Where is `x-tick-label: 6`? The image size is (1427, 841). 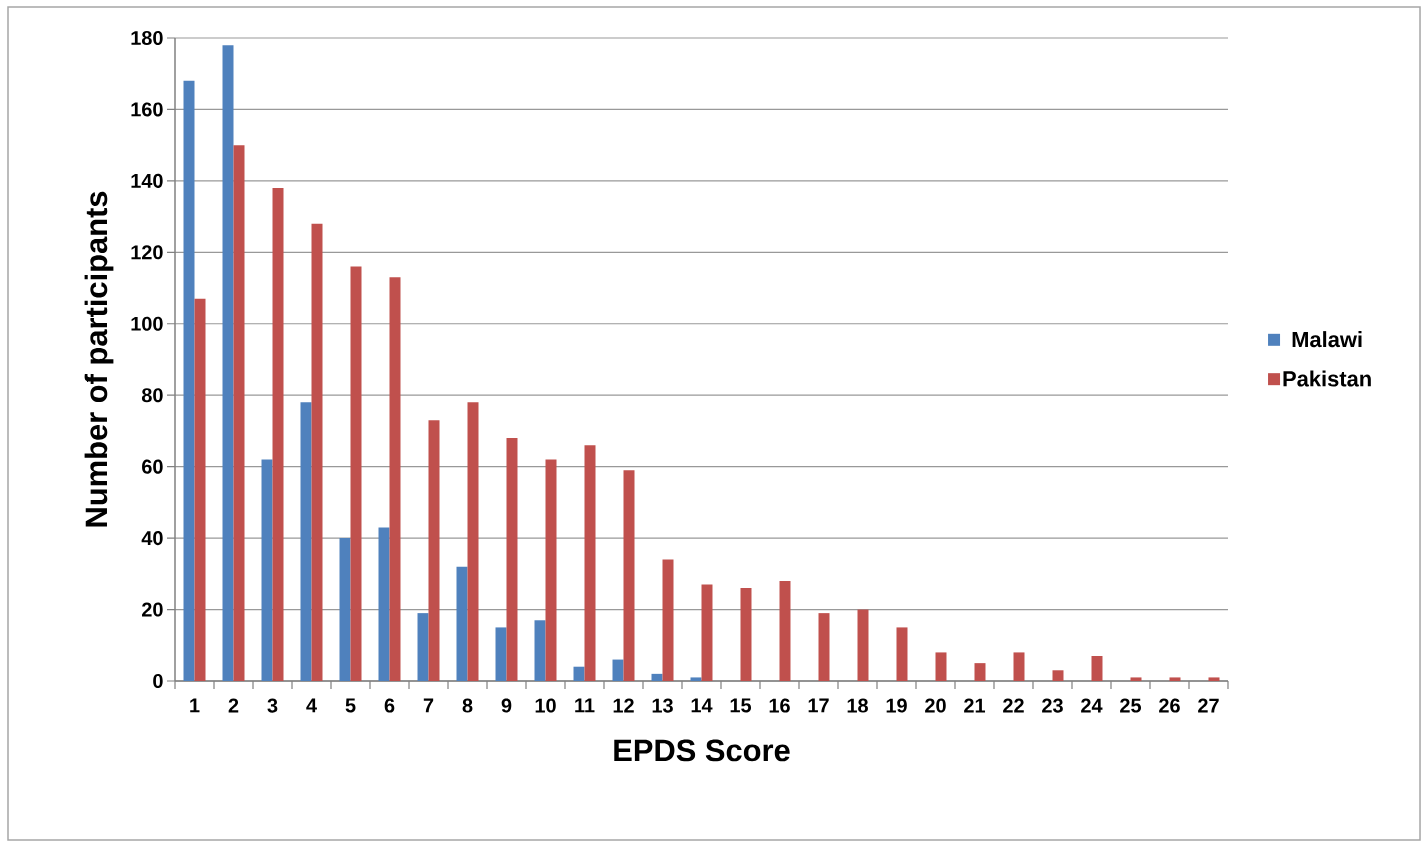 x-tick-label: 6 is located at coordinates (389, 705).